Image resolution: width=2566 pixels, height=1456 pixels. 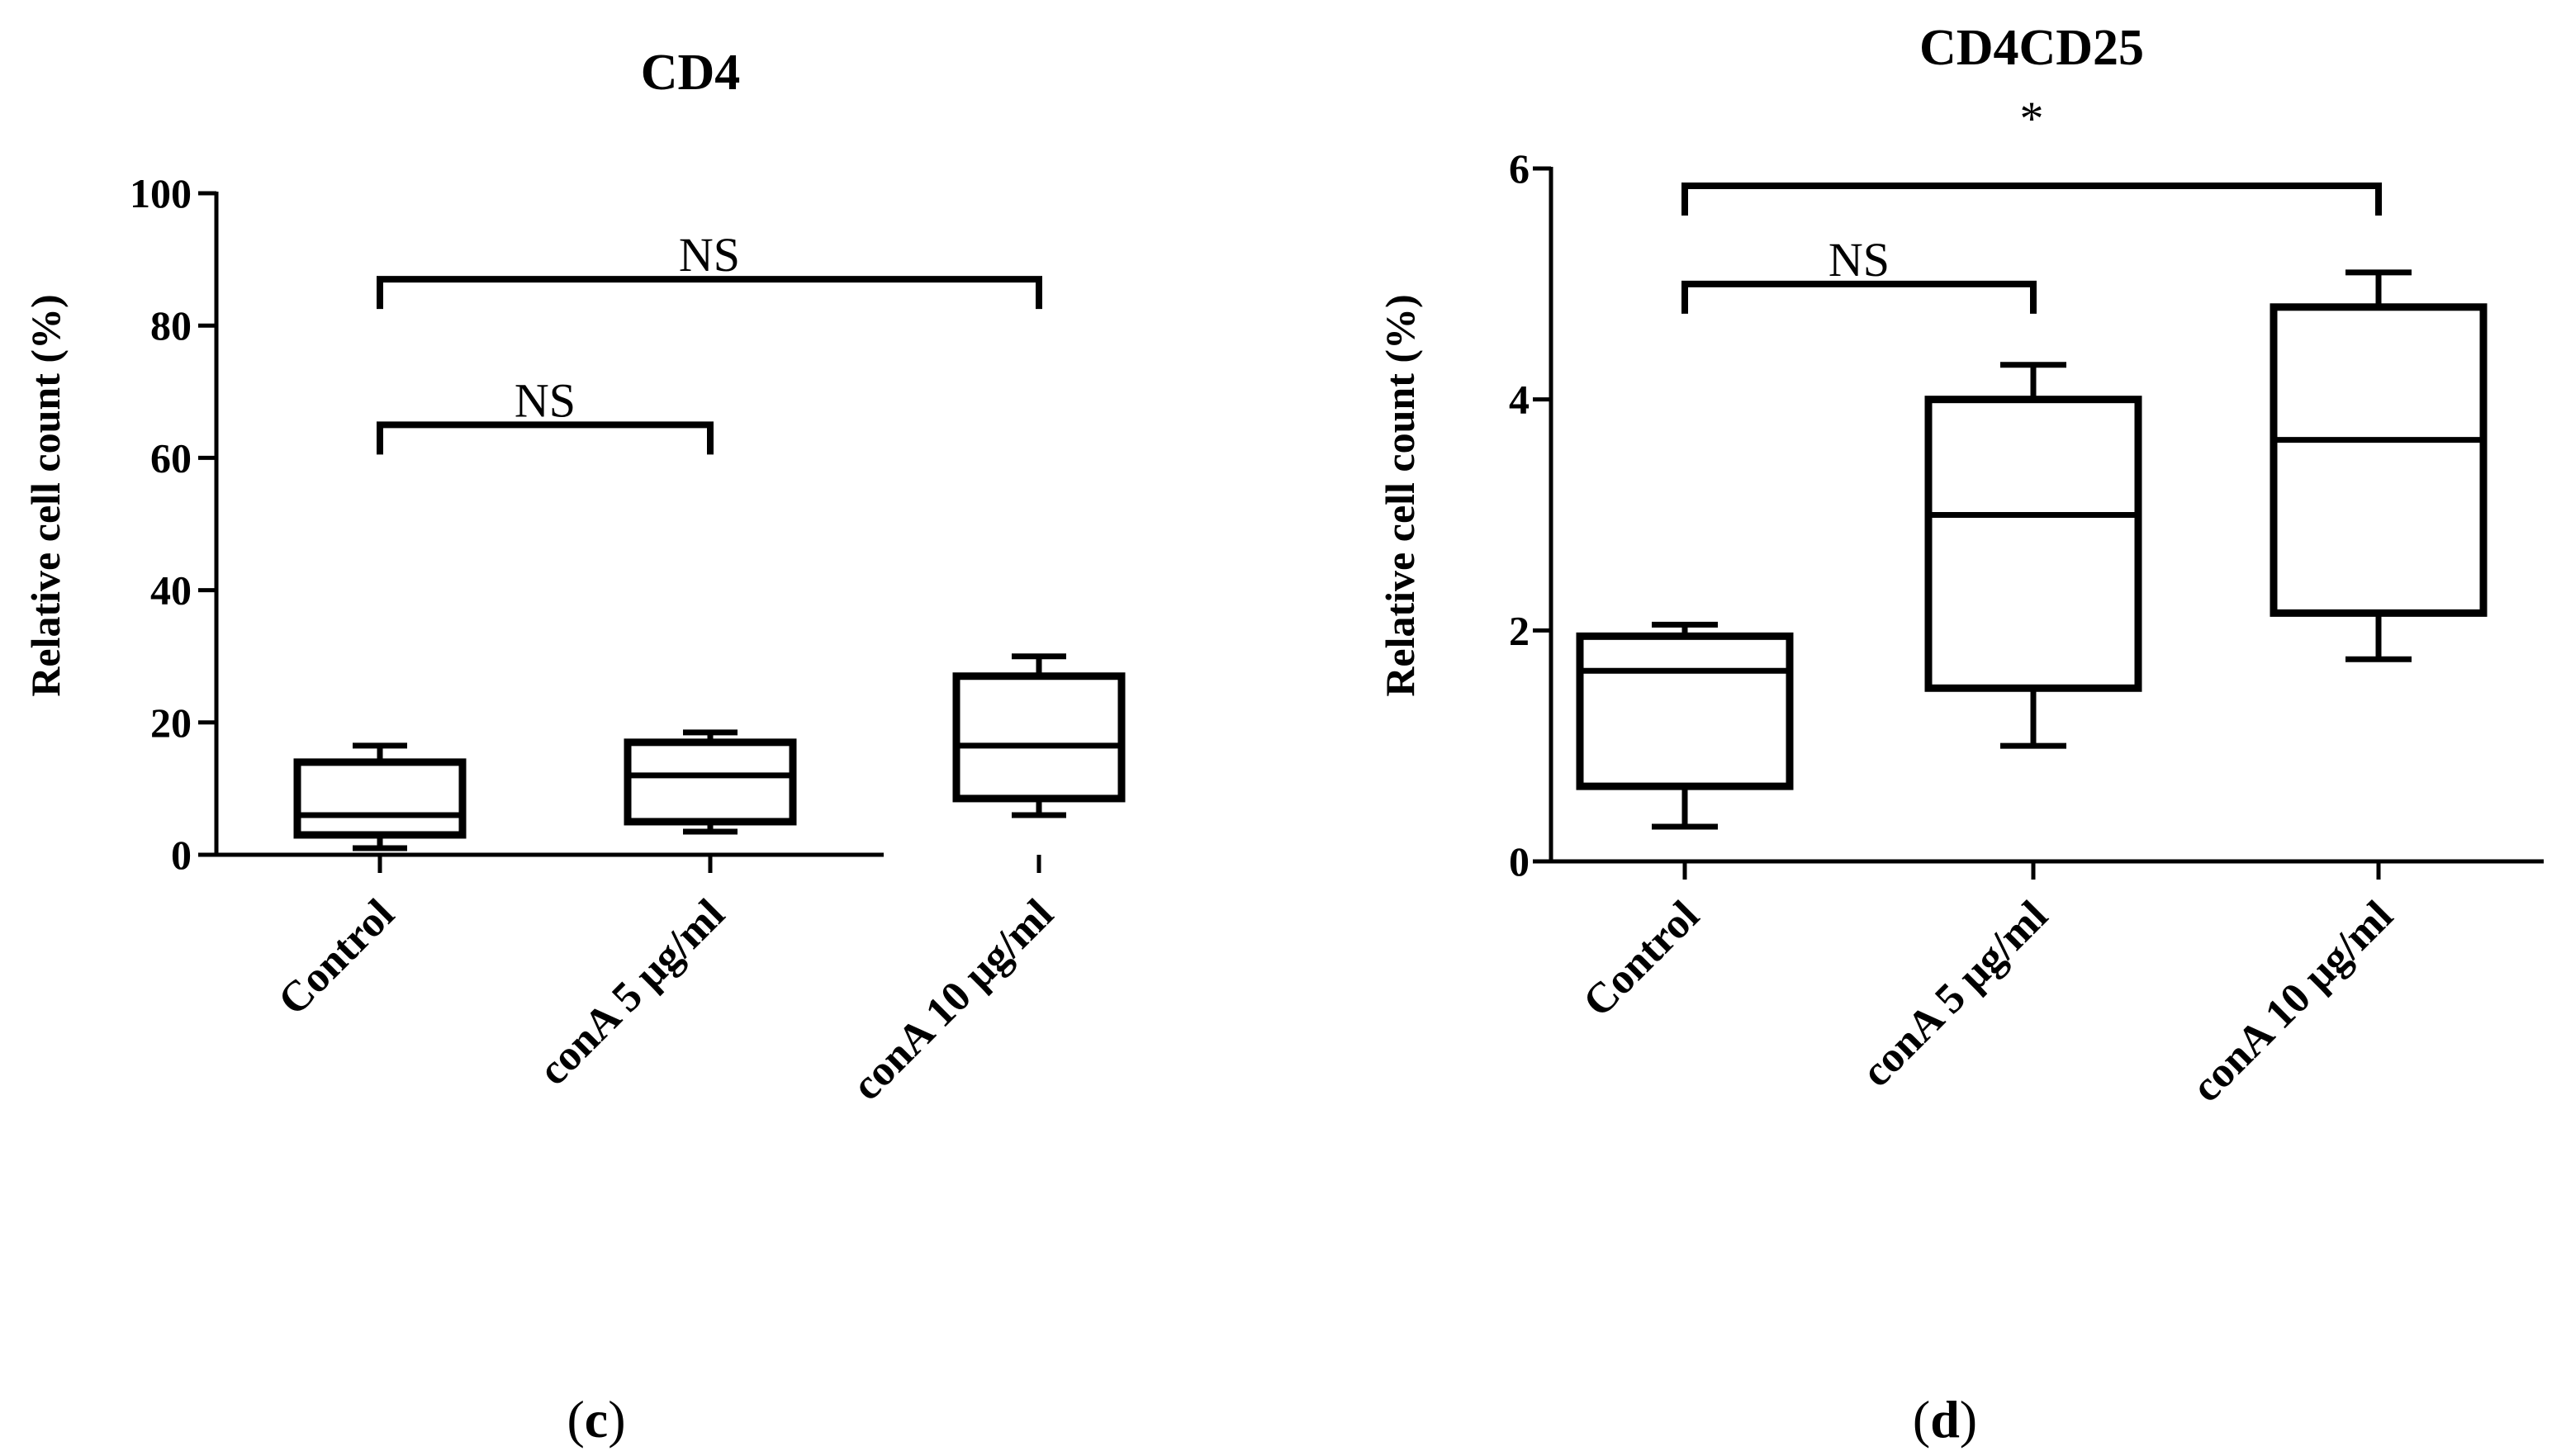 I want to click on panel-letter: d, so click(x=1945, y=1419).